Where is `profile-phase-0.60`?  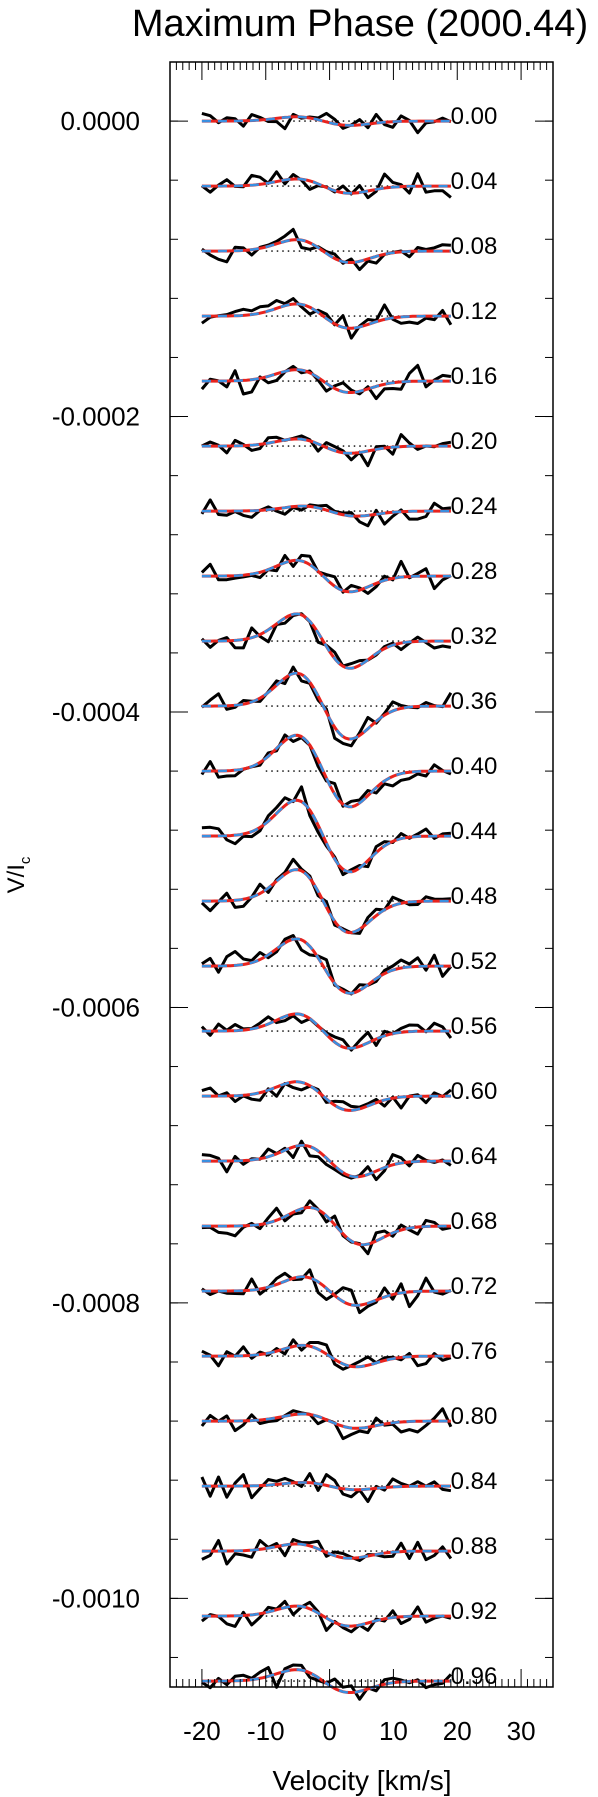
profile-phase-0.60 is located at coordinates (329, 1096).